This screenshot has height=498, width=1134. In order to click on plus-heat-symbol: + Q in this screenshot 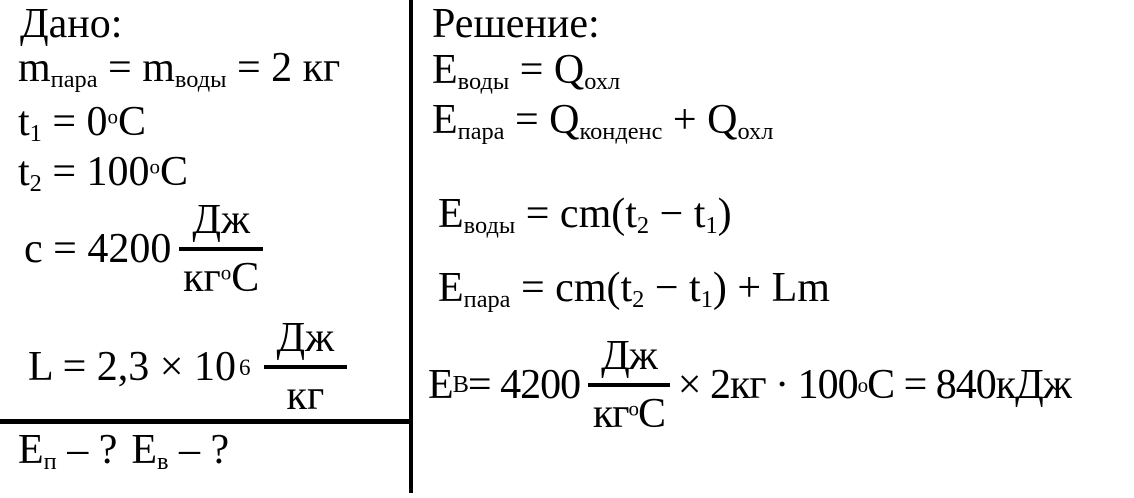, I will do `click(700, 120)`.